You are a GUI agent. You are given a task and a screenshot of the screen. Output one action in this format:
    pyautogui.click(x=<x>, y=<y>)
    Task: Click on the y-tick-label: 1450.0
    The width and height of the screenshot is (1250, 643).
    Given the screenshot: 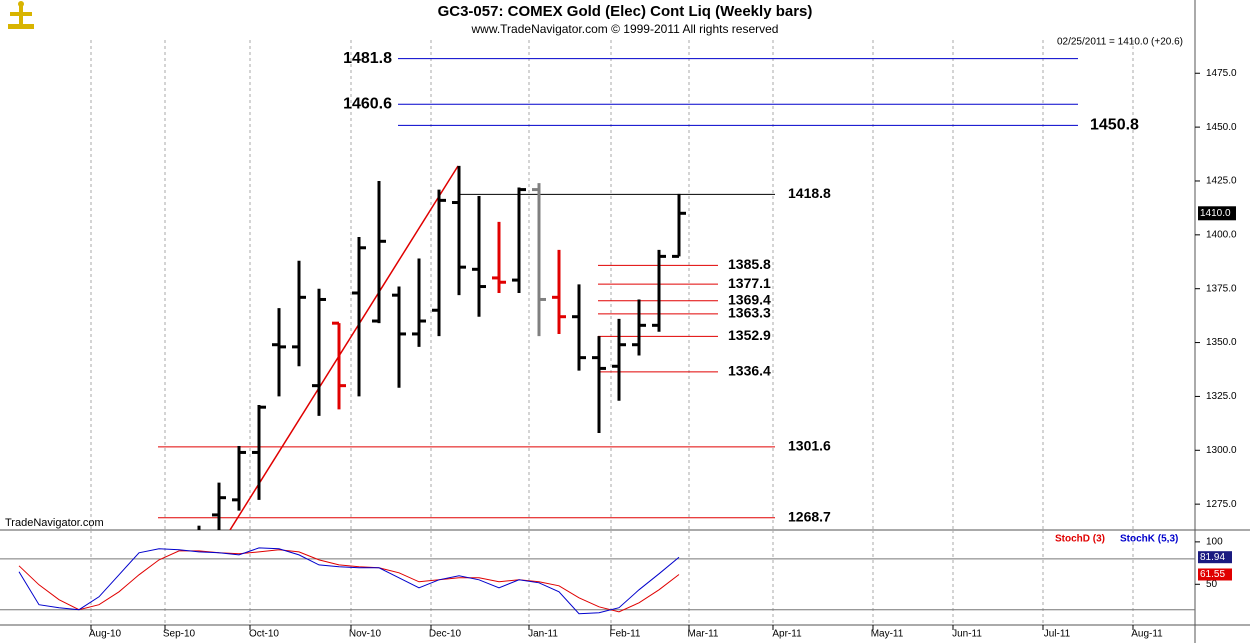 What is the action you would take?
    pyautogui.click(x=1221, y=127)
    